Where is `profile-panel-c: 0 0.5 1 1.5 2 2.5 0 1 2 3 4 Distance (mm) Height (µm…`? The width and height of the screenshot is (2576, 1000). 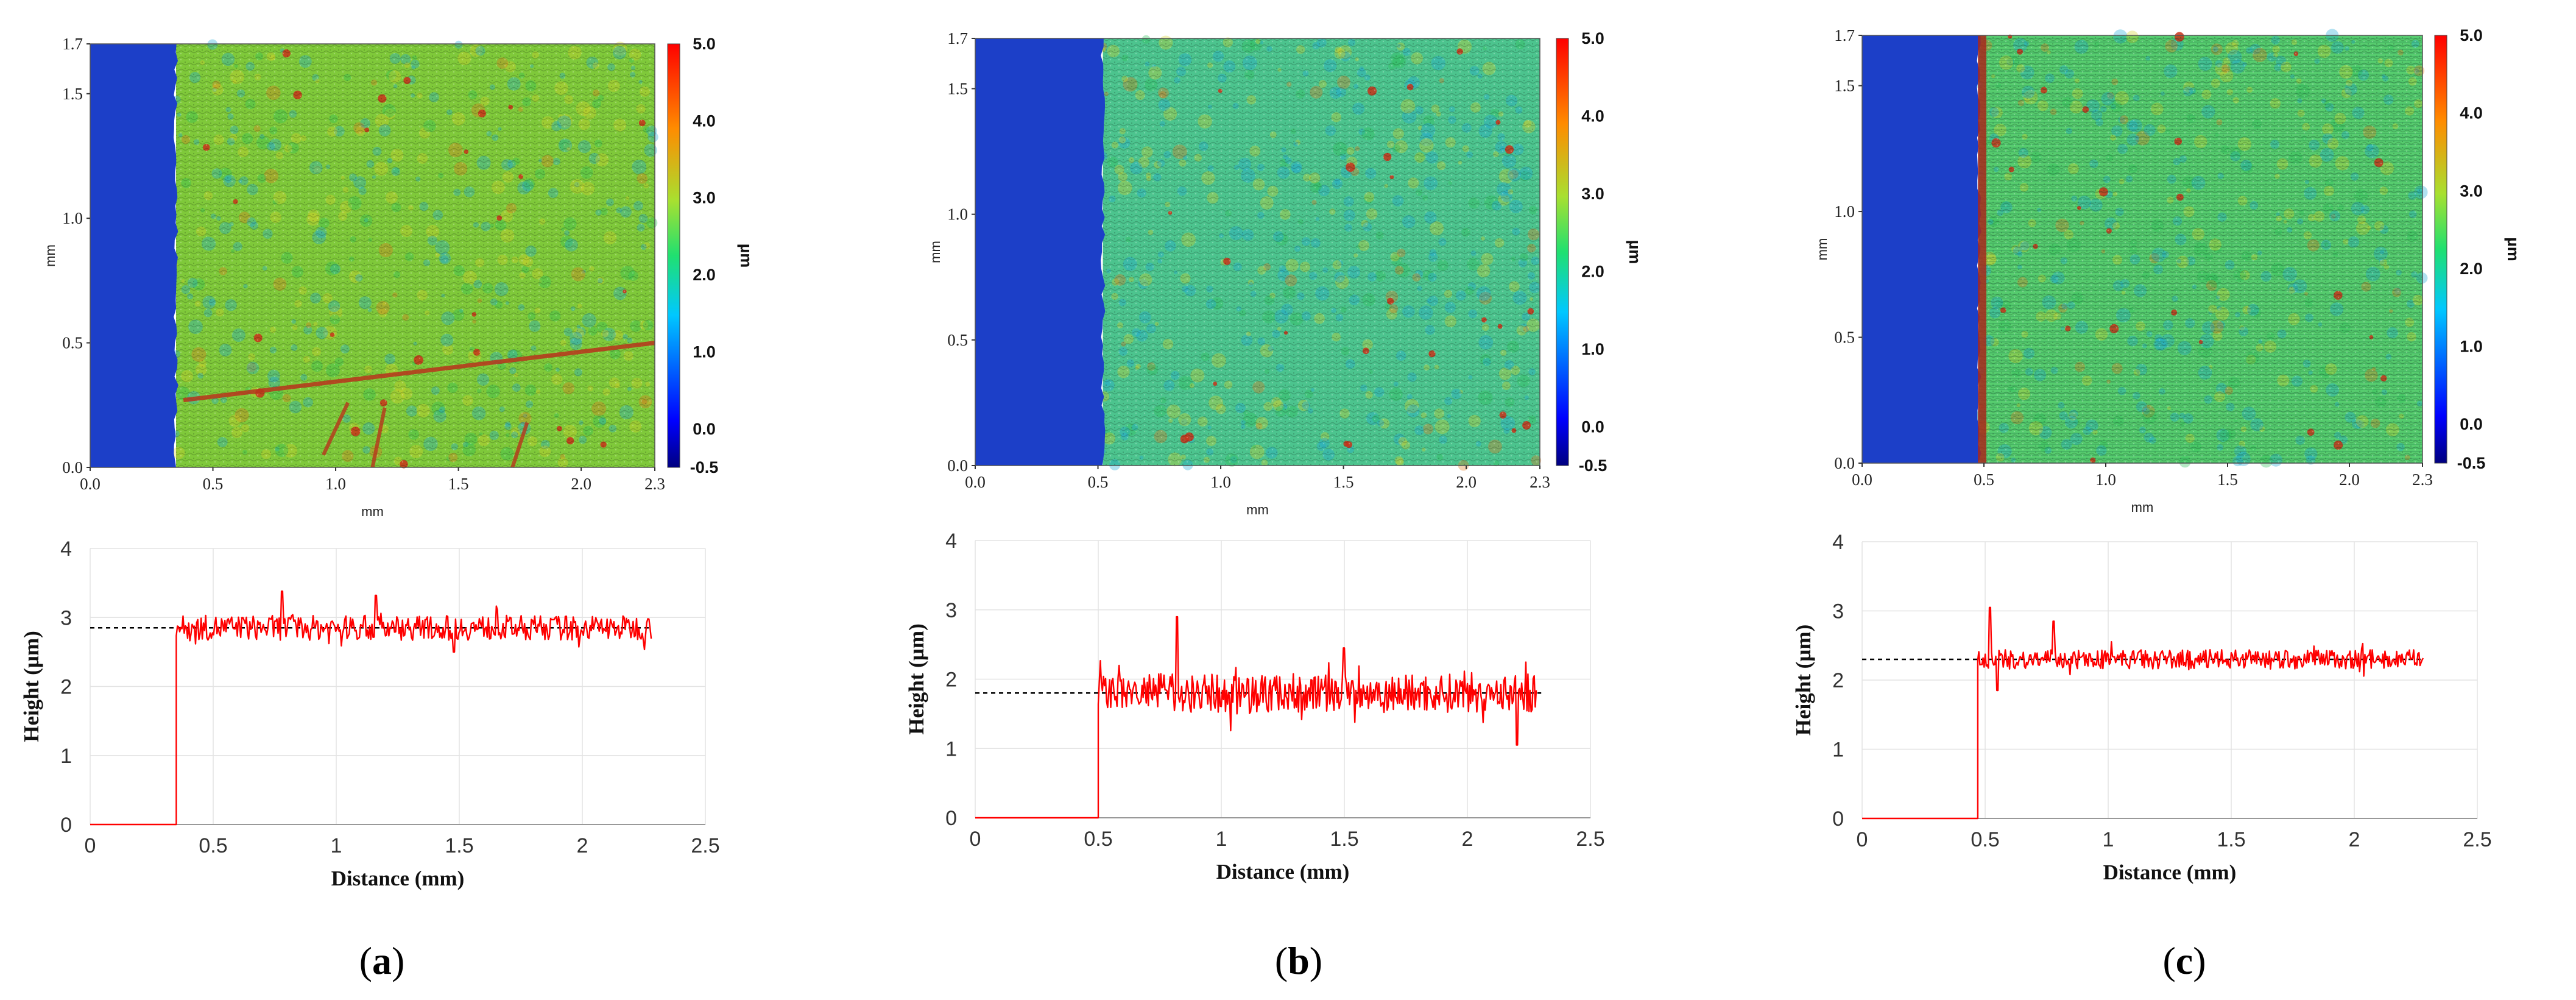
profile-panel-c: 0 0.5 1 1.5 2 2.5 0 1 2 3 4 Distance (mm) Height (µm… is located at coordinates (2141, 707).